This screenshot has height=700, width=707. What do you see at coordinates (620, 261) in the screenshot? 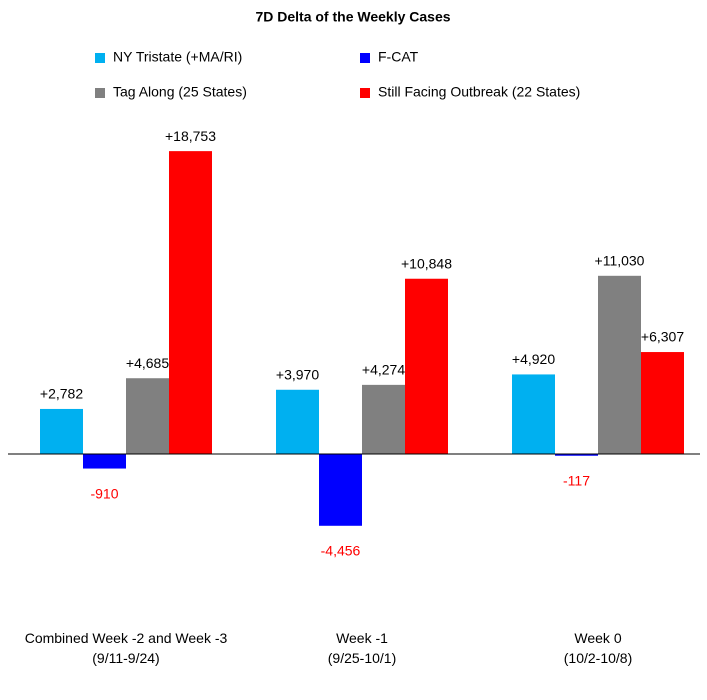
I see `data-label: +11,030` at bounding box center [620, 261].